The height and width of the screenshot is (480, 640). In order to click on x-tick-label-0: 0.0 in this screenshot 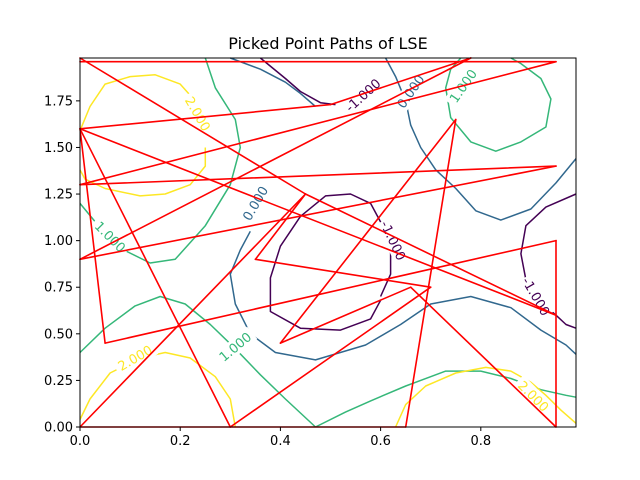, I will do `click(80, 441)`.